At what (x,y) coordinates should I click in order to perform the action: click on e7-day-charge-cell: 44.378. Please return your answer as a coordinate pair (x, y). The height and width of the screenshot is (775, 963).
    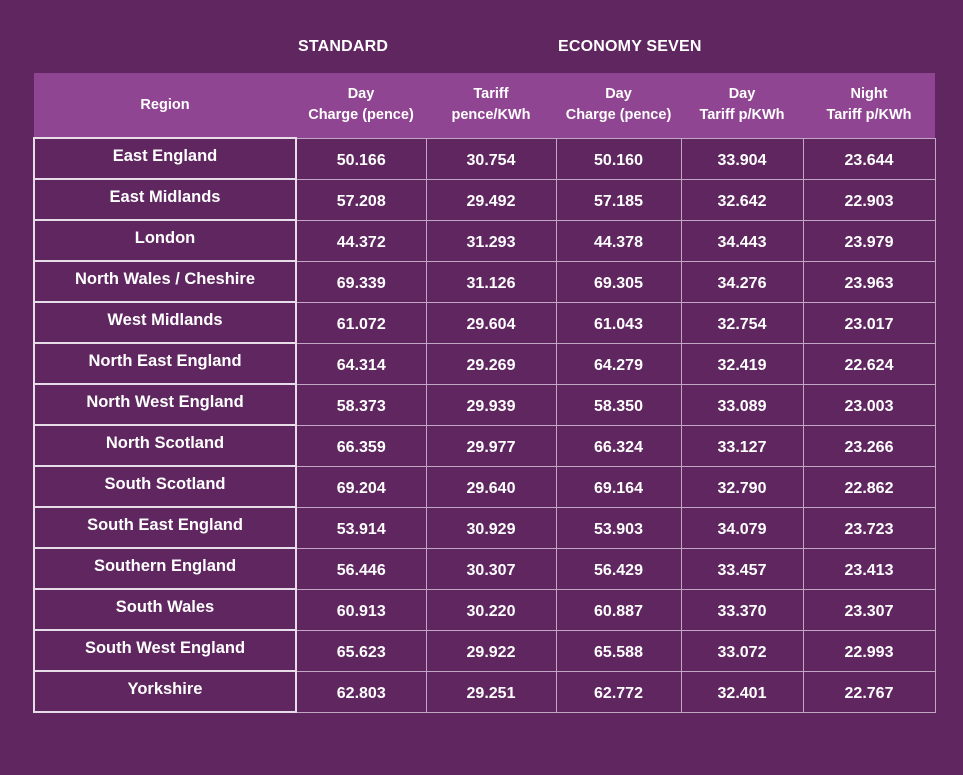
    Looking at the image, I should click on (618, 240).